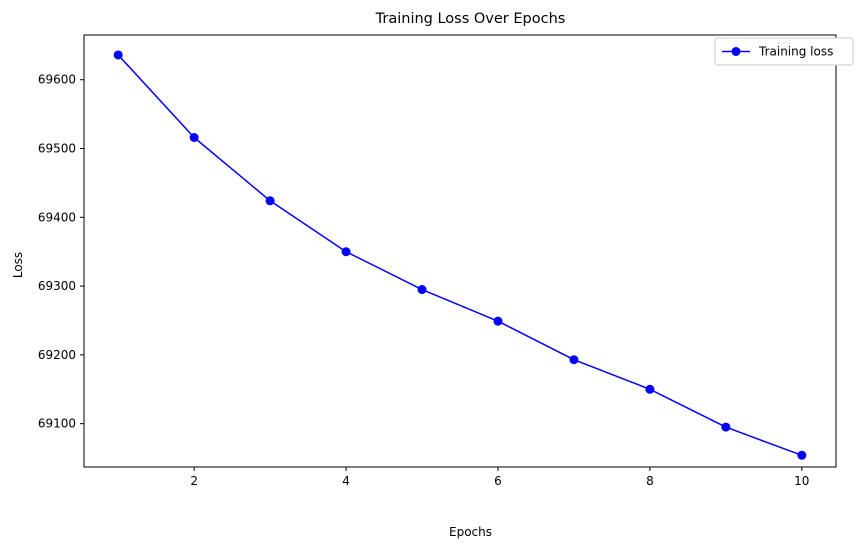 Image resolution: width=868 pixels, height=547 pixels. What do you see at coordinates (57, 217) in the screenshot?
I see `y-tick-label: 69400` at bounding box center [57, 217].